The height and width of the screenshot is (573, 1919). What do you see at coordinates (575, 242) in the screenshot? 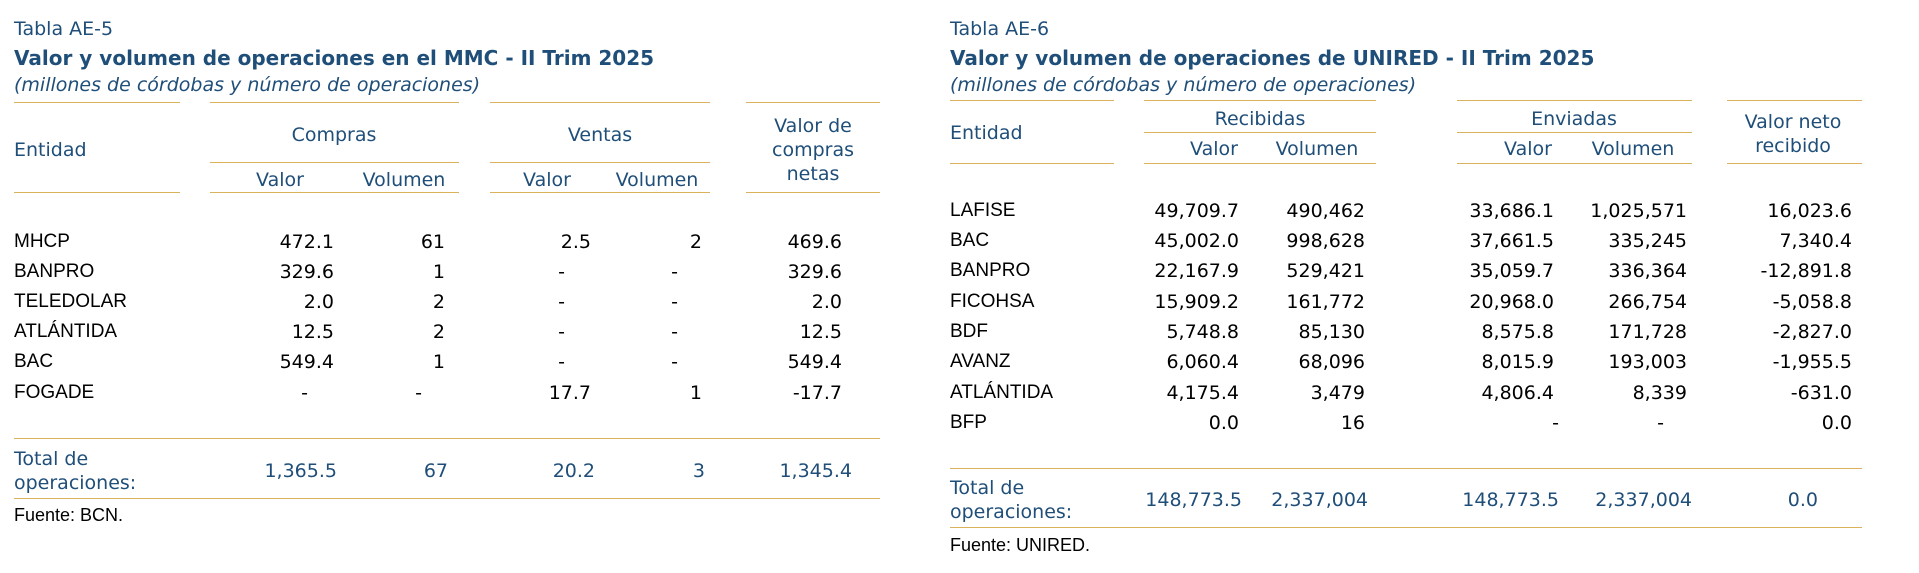
I see `cell-ventas-valor: 2.5` at bounding box center [575, 242].